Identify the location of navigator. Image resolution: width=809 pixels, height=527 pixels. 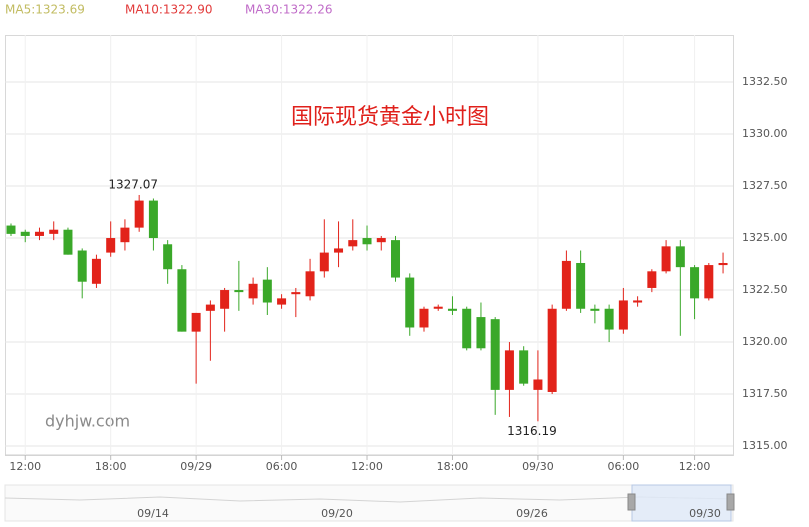
(369, 503).